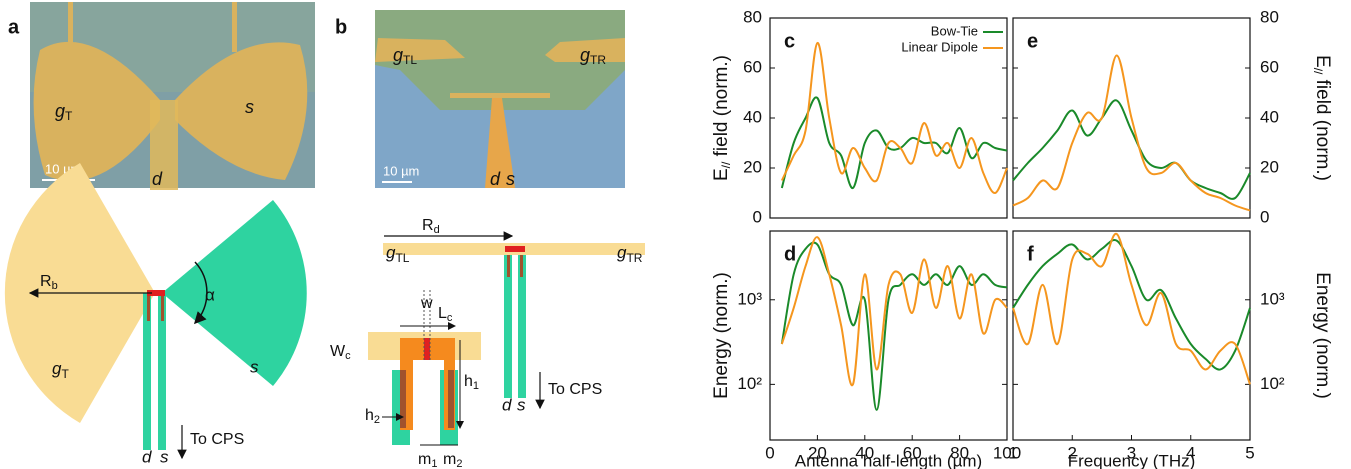  I want to click on panel-label: d, so click(790, 254).